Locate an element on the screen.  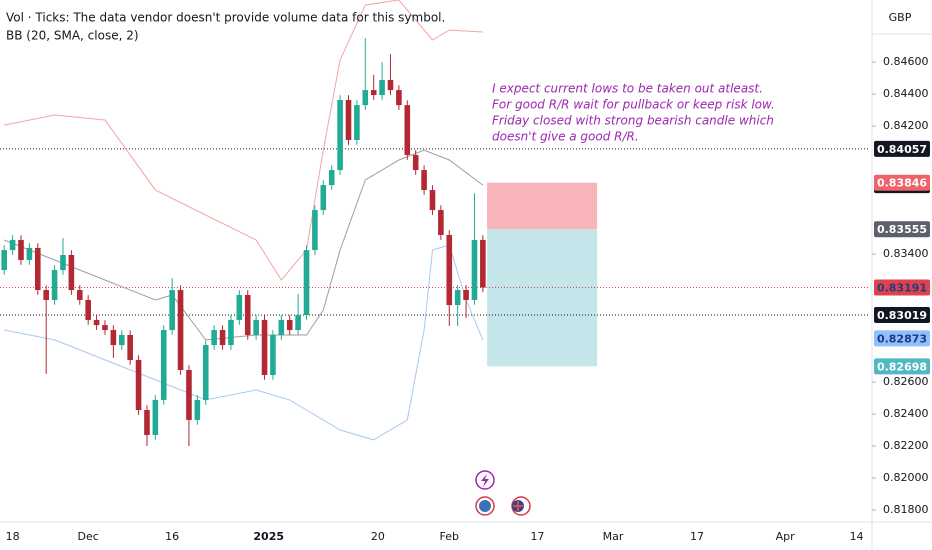
price-tag-label: 0.84057 is located at coordinates (902, 149).